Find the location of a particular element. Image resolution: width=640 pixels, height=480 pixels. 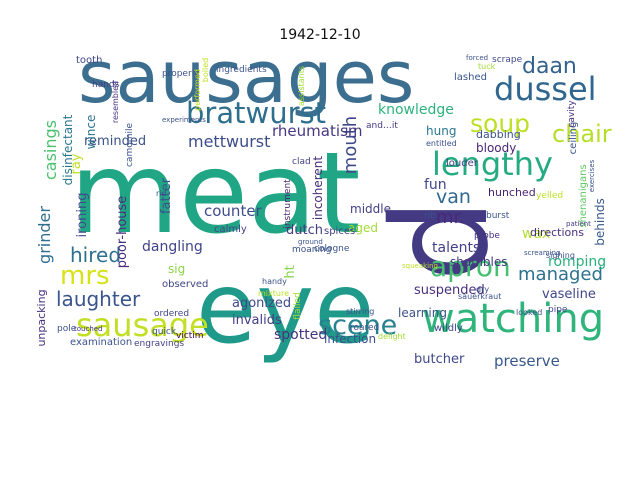

word: pole is located at coordinates (67, 329).